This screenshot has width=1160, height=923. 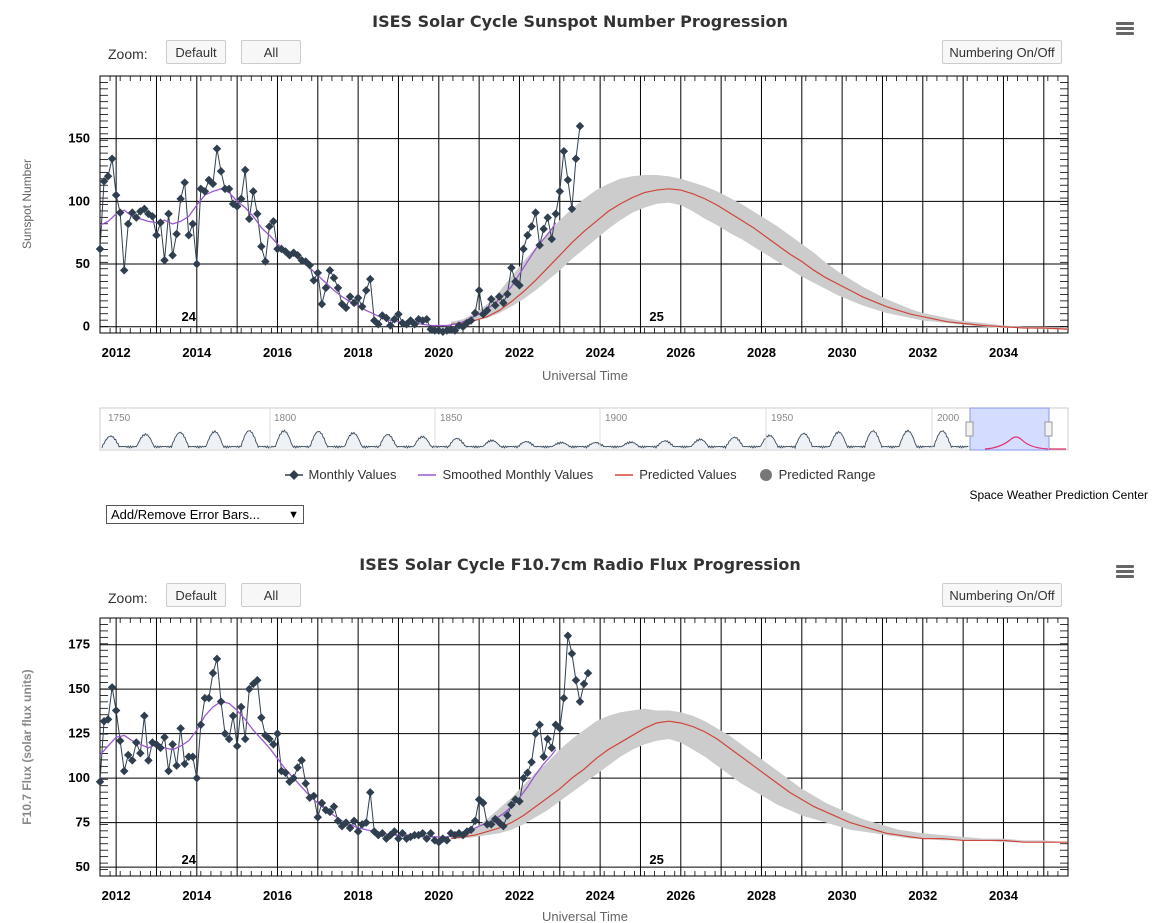 What do you see at coordinates (1016, 443) in the screenshot?
I see `navigator-prediction` at bounding box center [1016, 443].